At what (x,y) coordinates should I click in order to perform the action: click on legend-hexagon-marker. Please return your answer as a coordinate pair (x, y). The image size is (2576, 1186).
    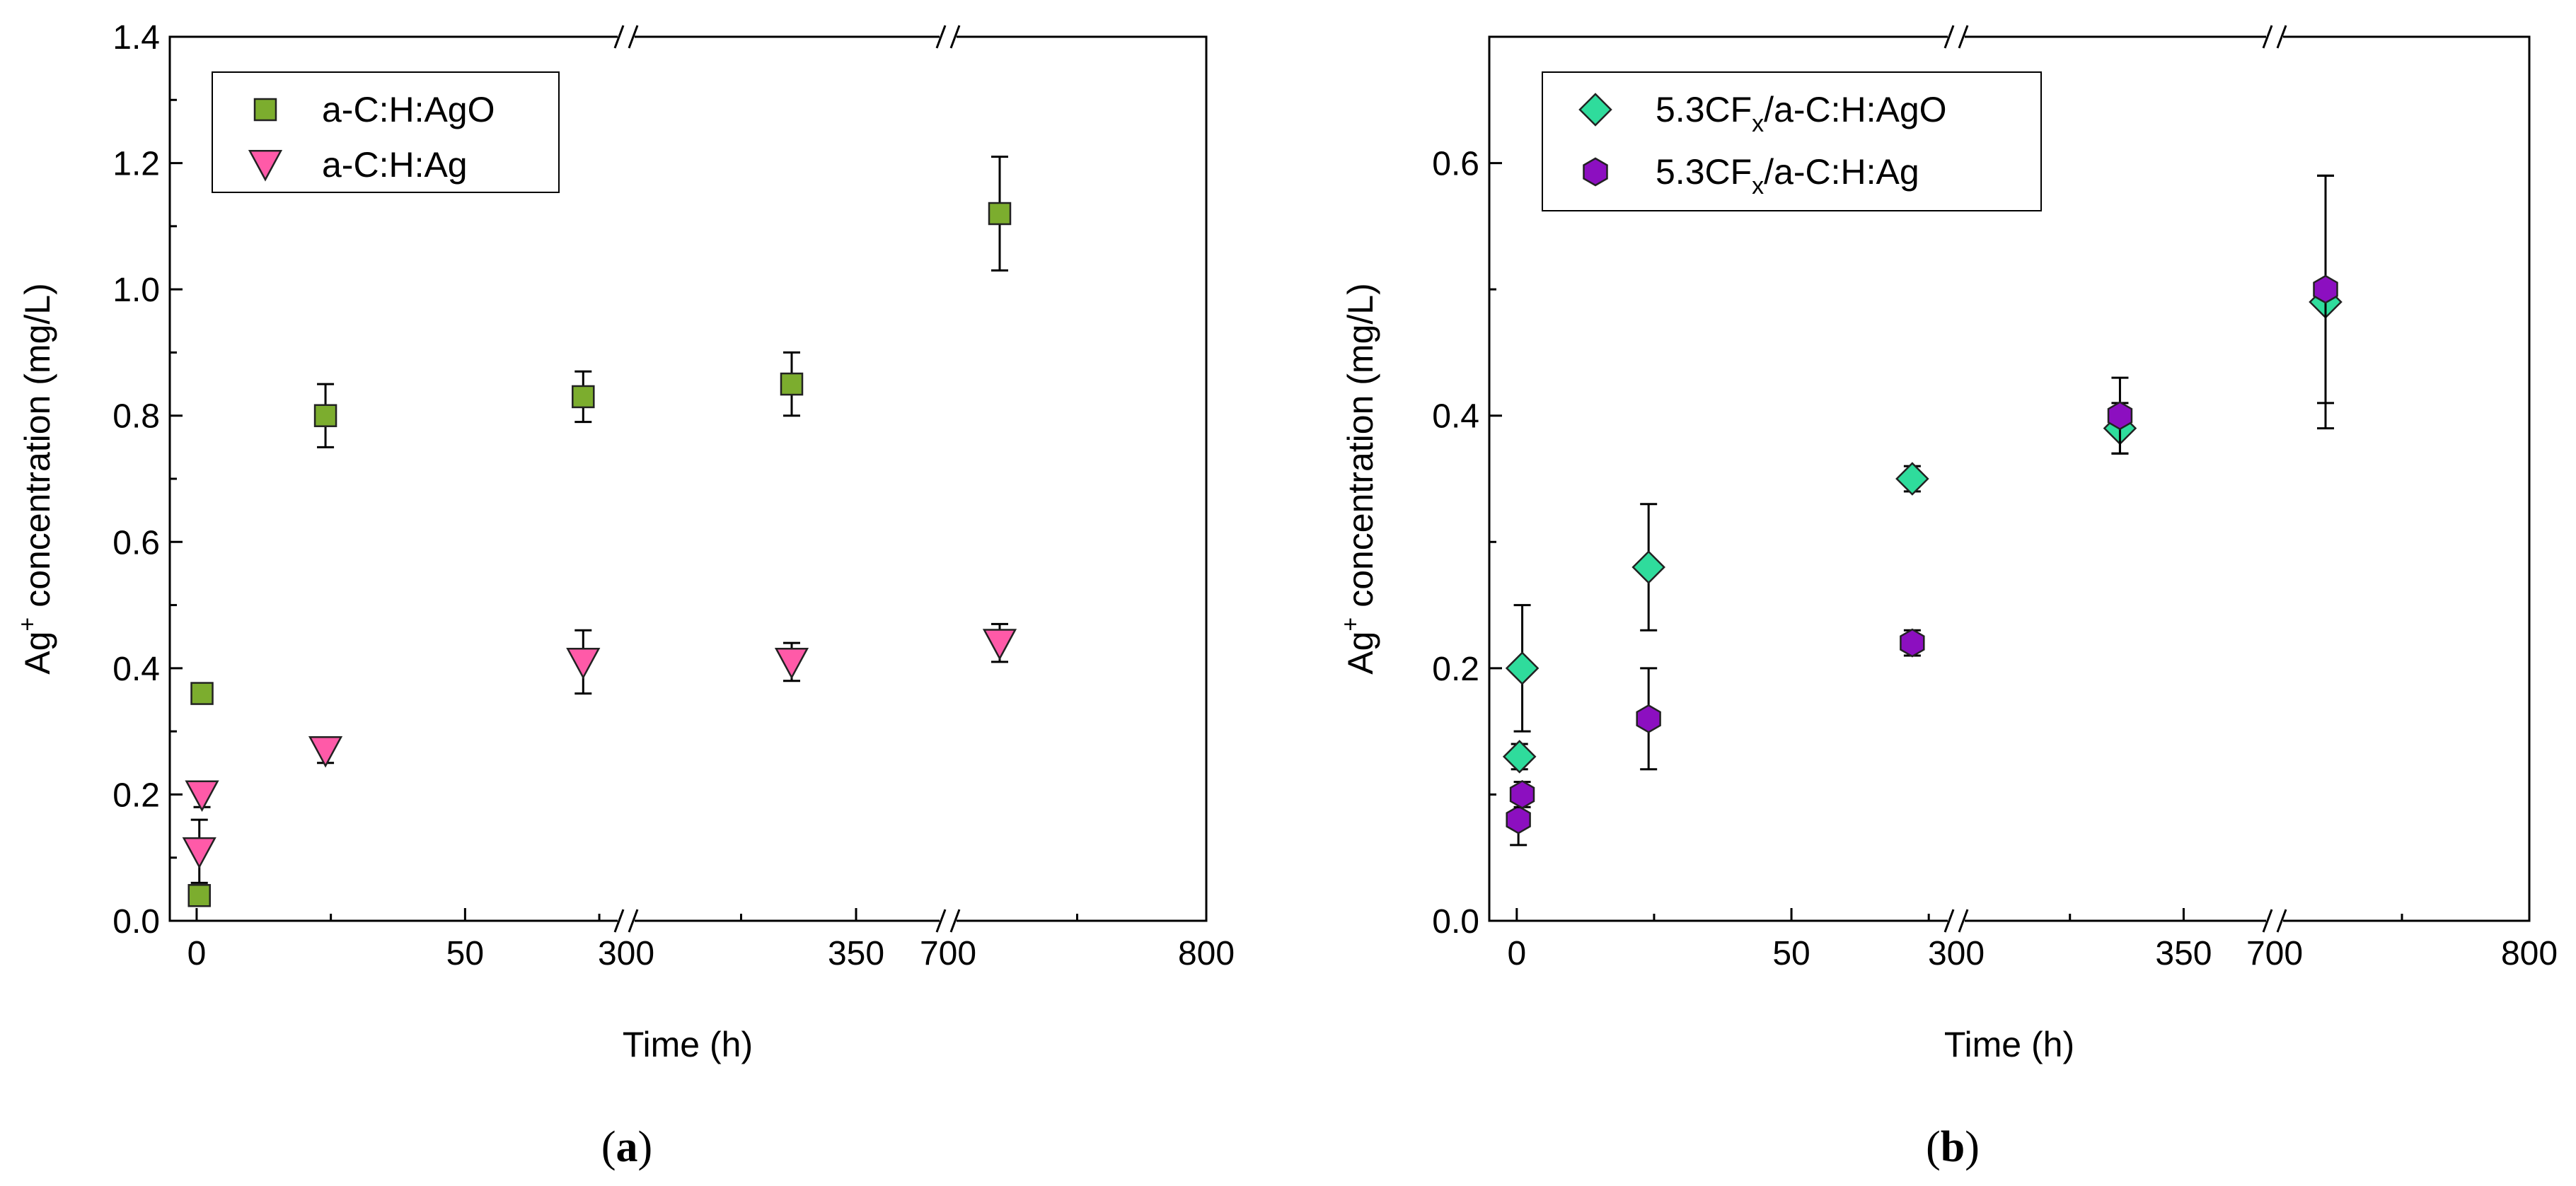
    Looking at the image, I should click on (1595, 172).